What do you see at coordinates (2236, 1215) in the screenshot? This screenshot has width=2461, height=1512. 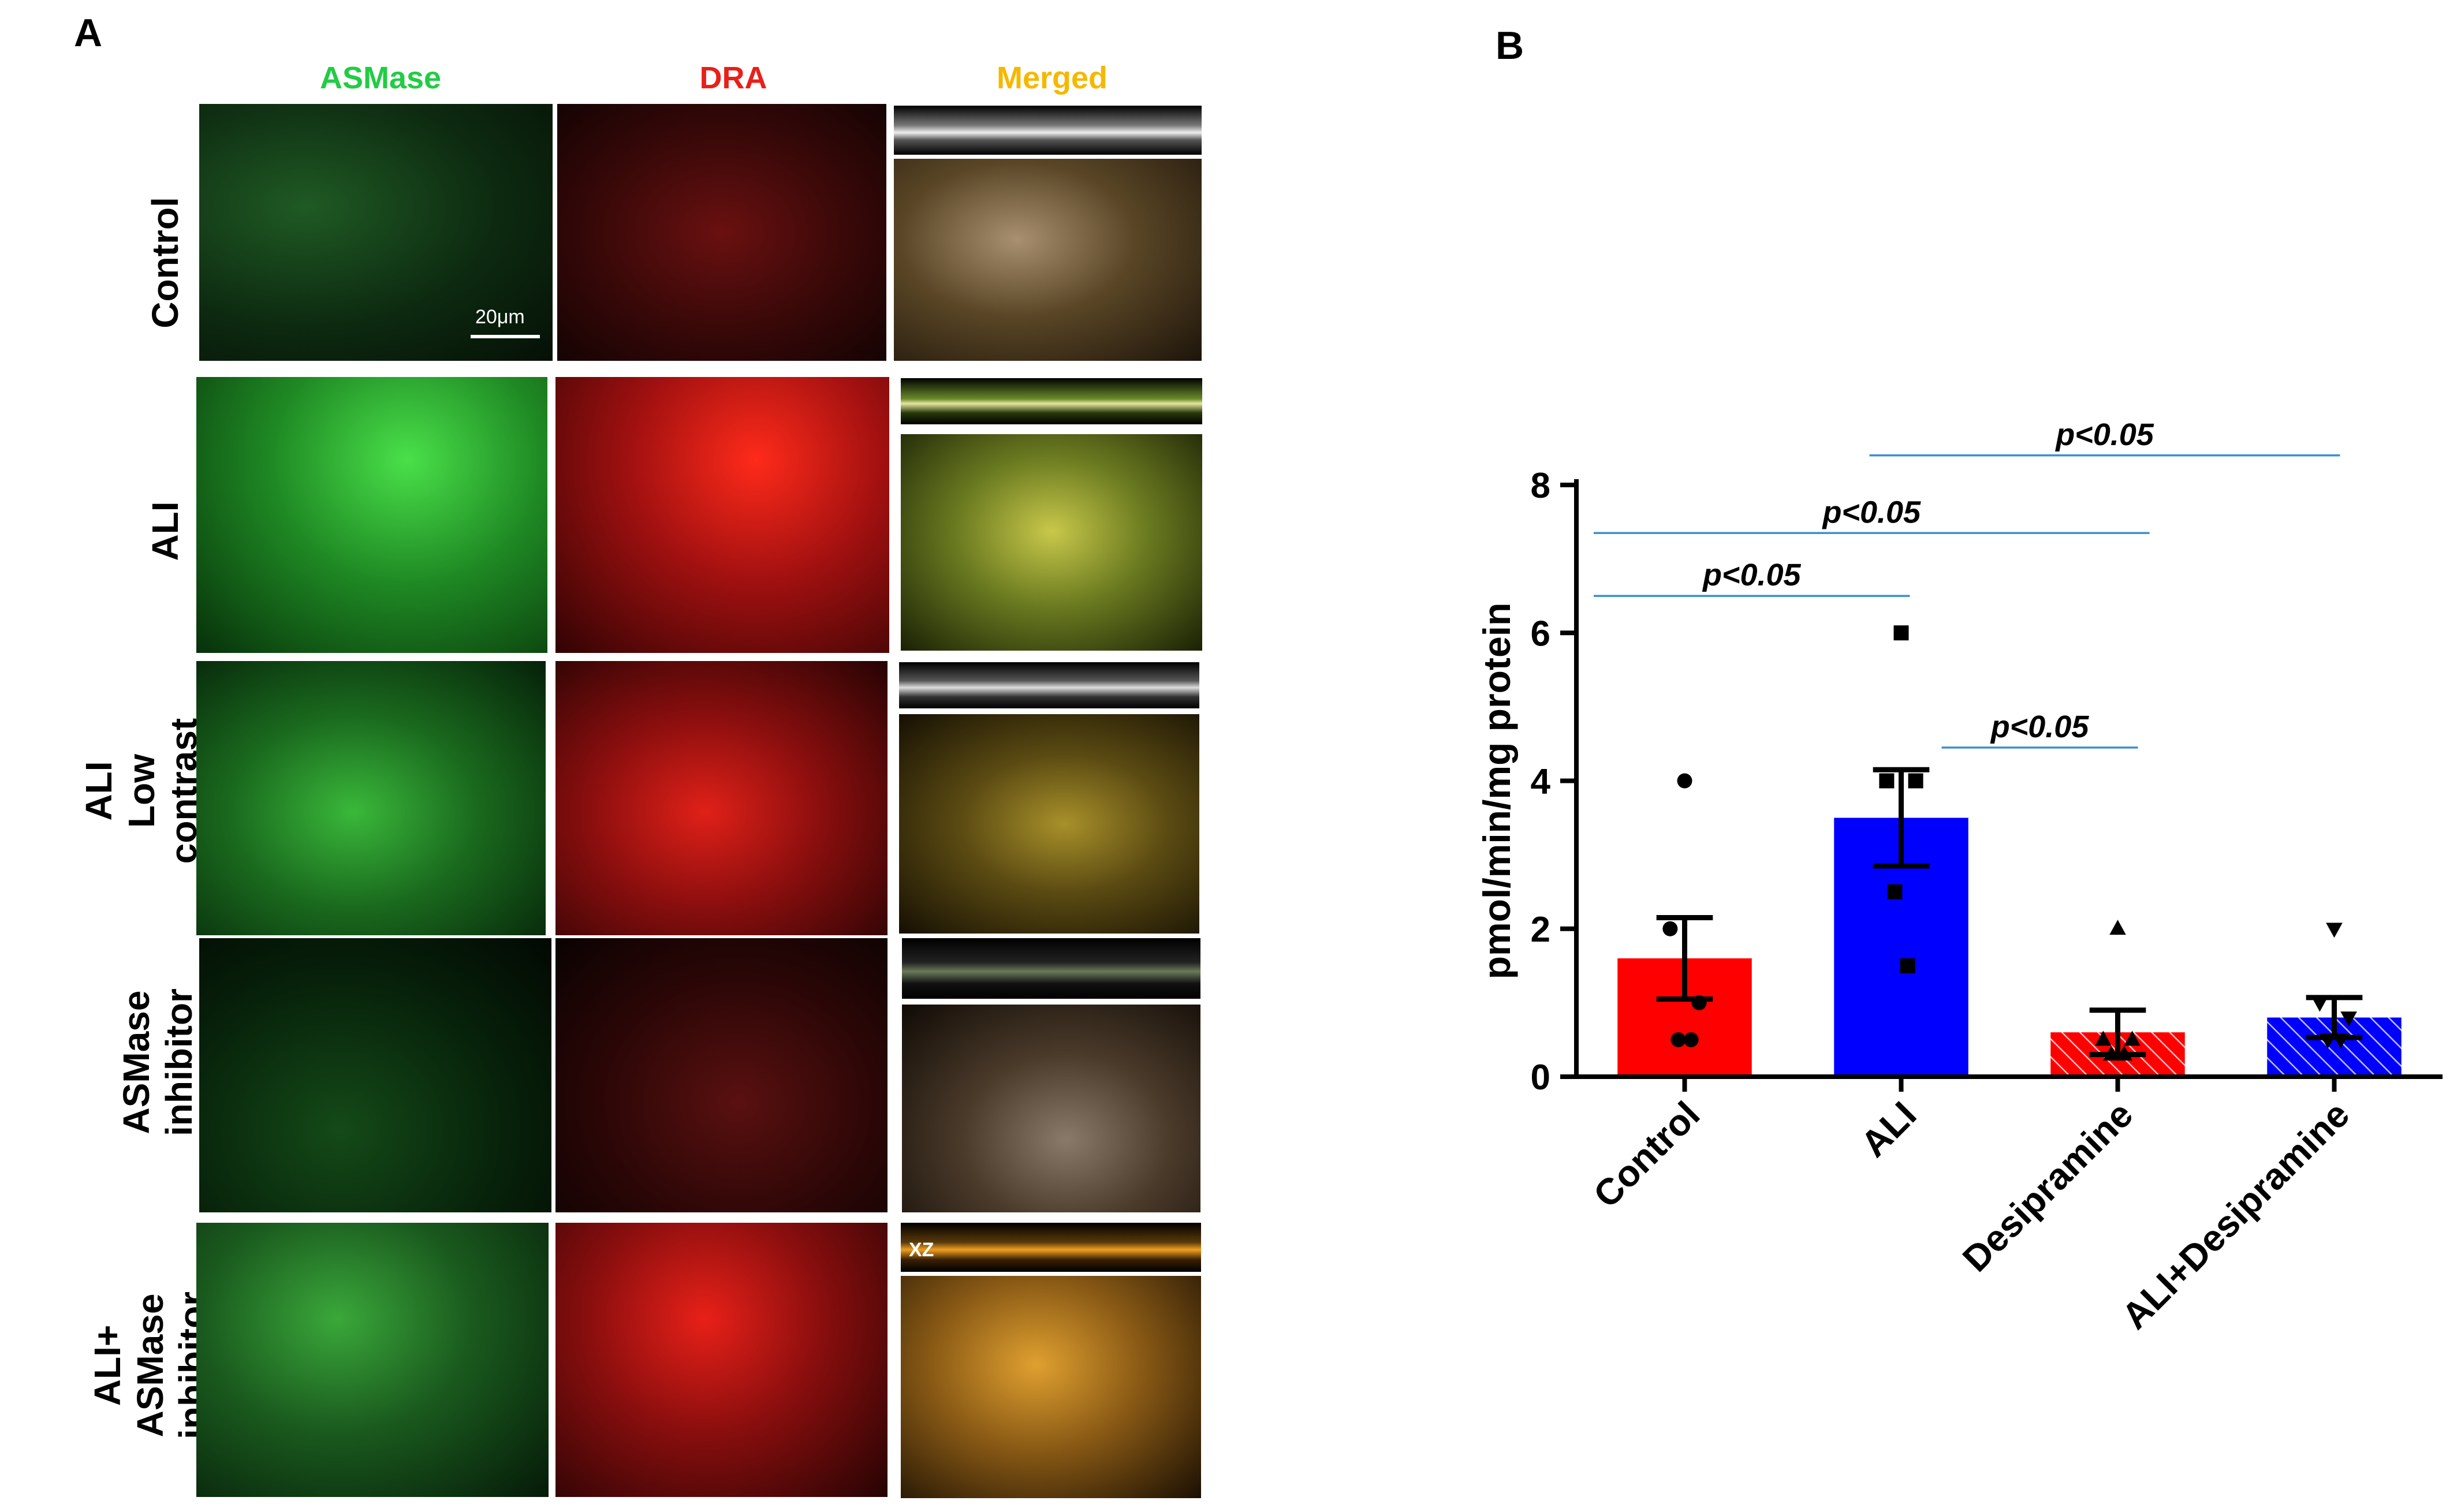 I see `x-tick-label: ALI+Desipramine` at bounding box center [2236, 1215].